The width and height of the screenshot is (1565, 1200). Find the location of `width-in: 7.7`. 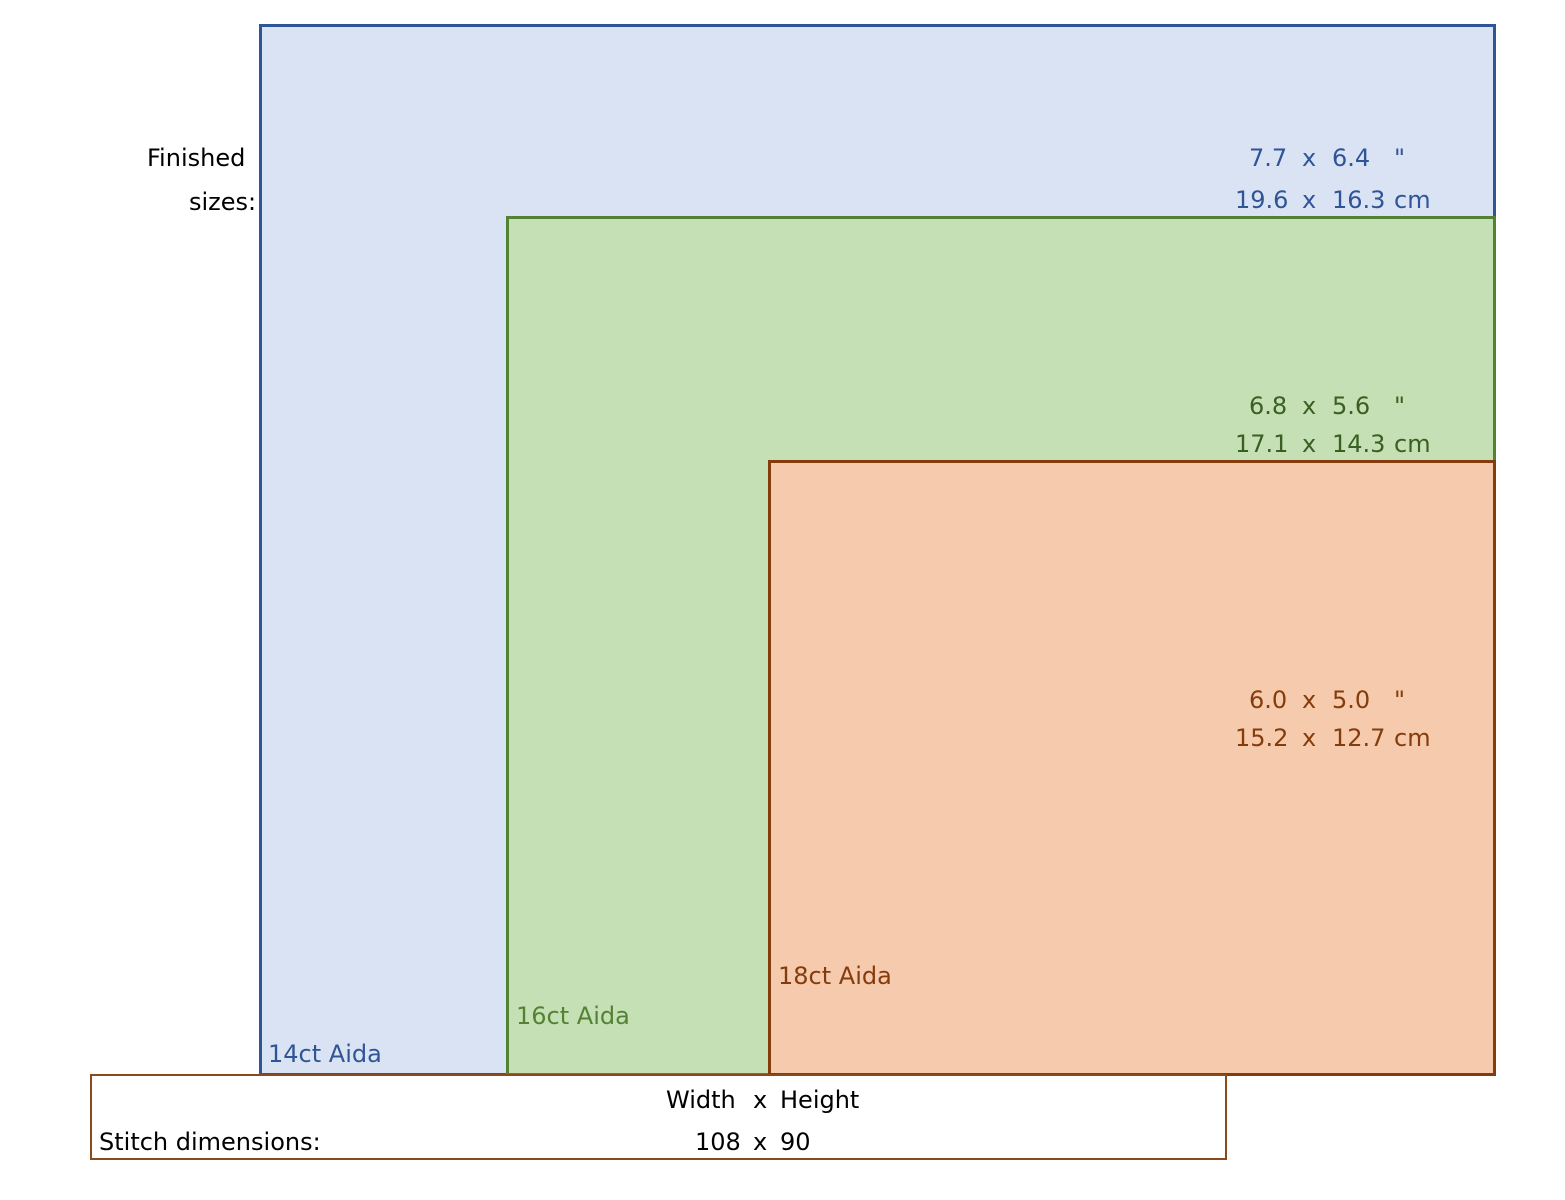

width-in: 7.7 is located at coordinates (1268, 158).